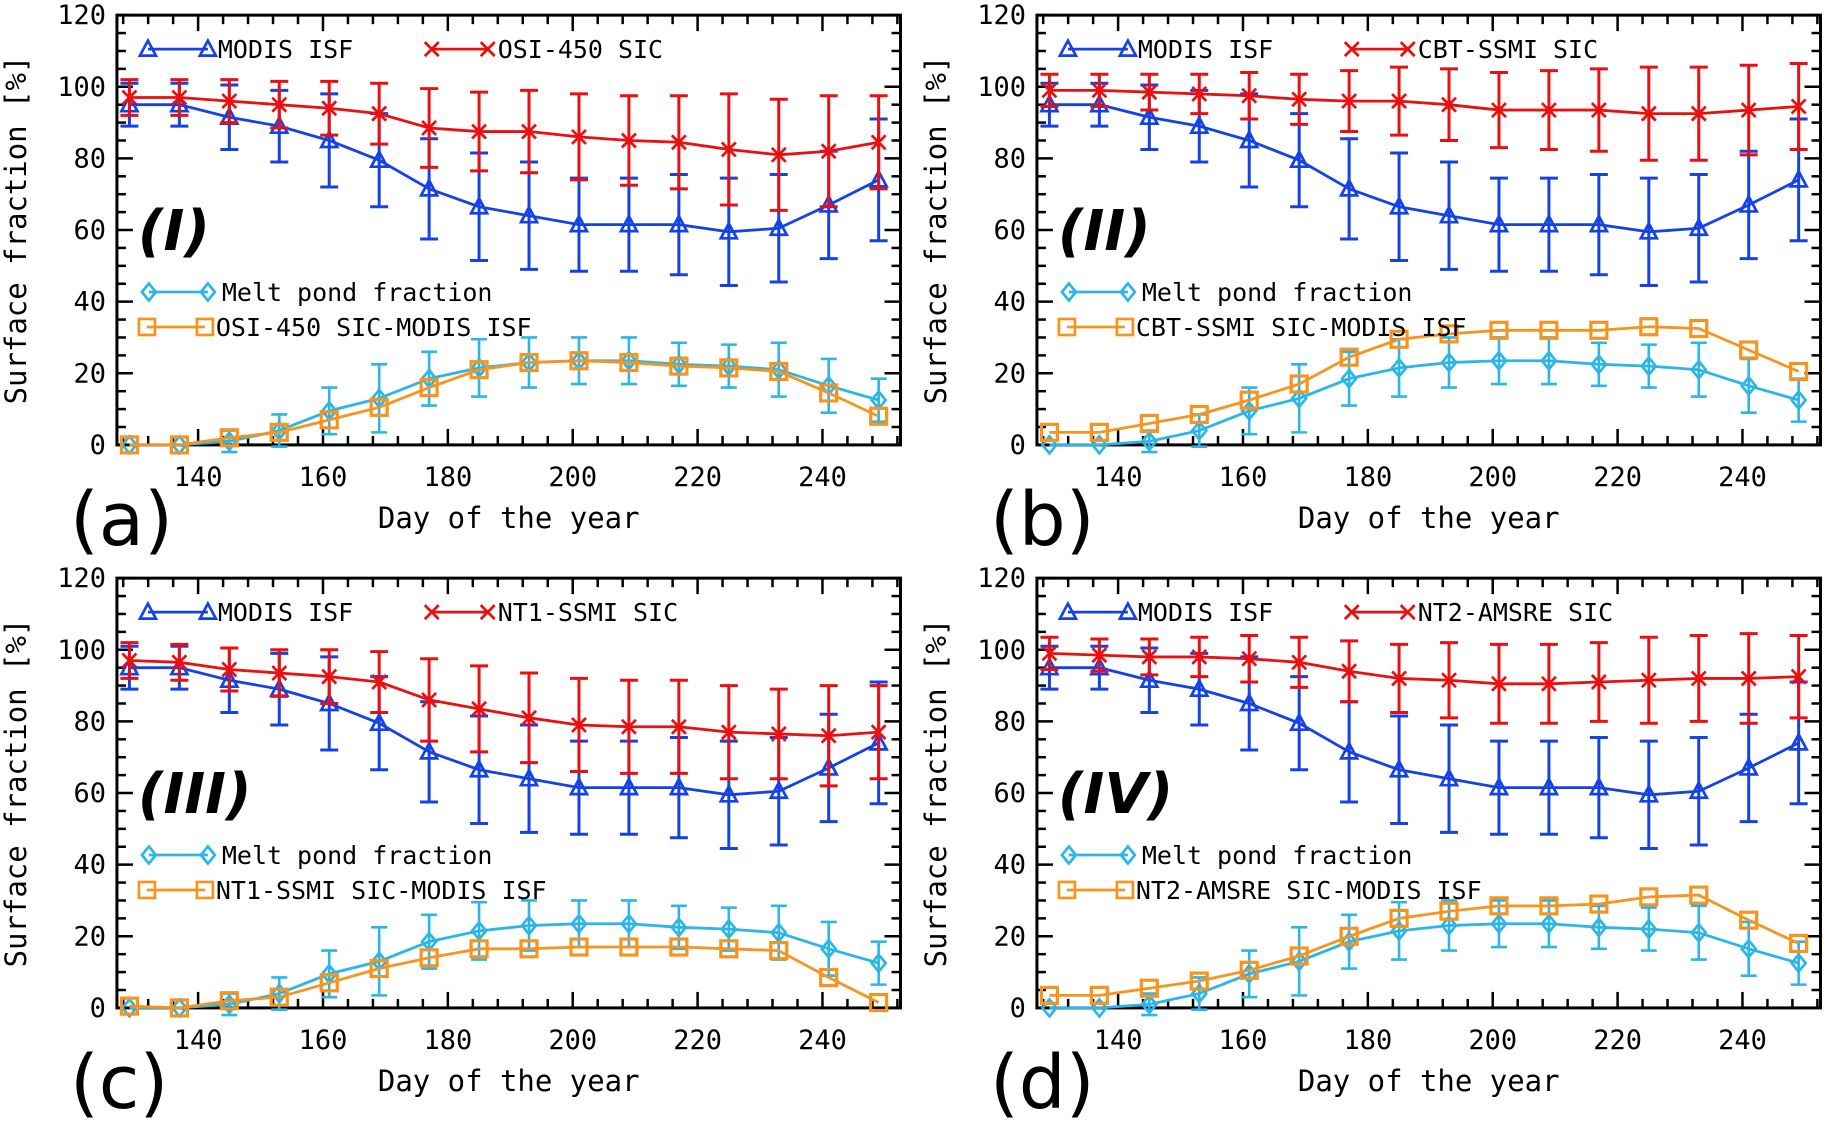  Describe the element at coordinates (374, 327) in the screenshot. I see `legend-label: OSI-450 SIC-MODIS ISF` at that location.